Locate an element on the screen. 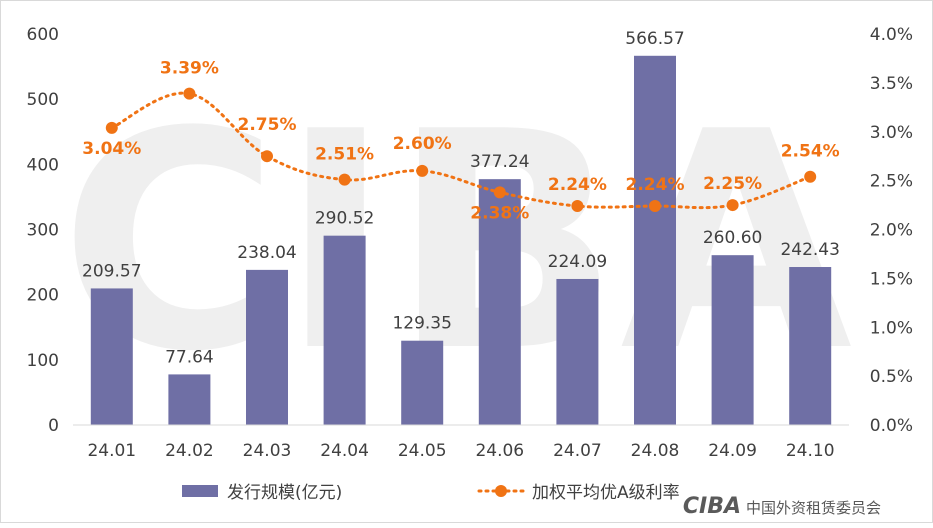  y-right-tick-1.5%: 1.5% is located at coordinates (891, 279).